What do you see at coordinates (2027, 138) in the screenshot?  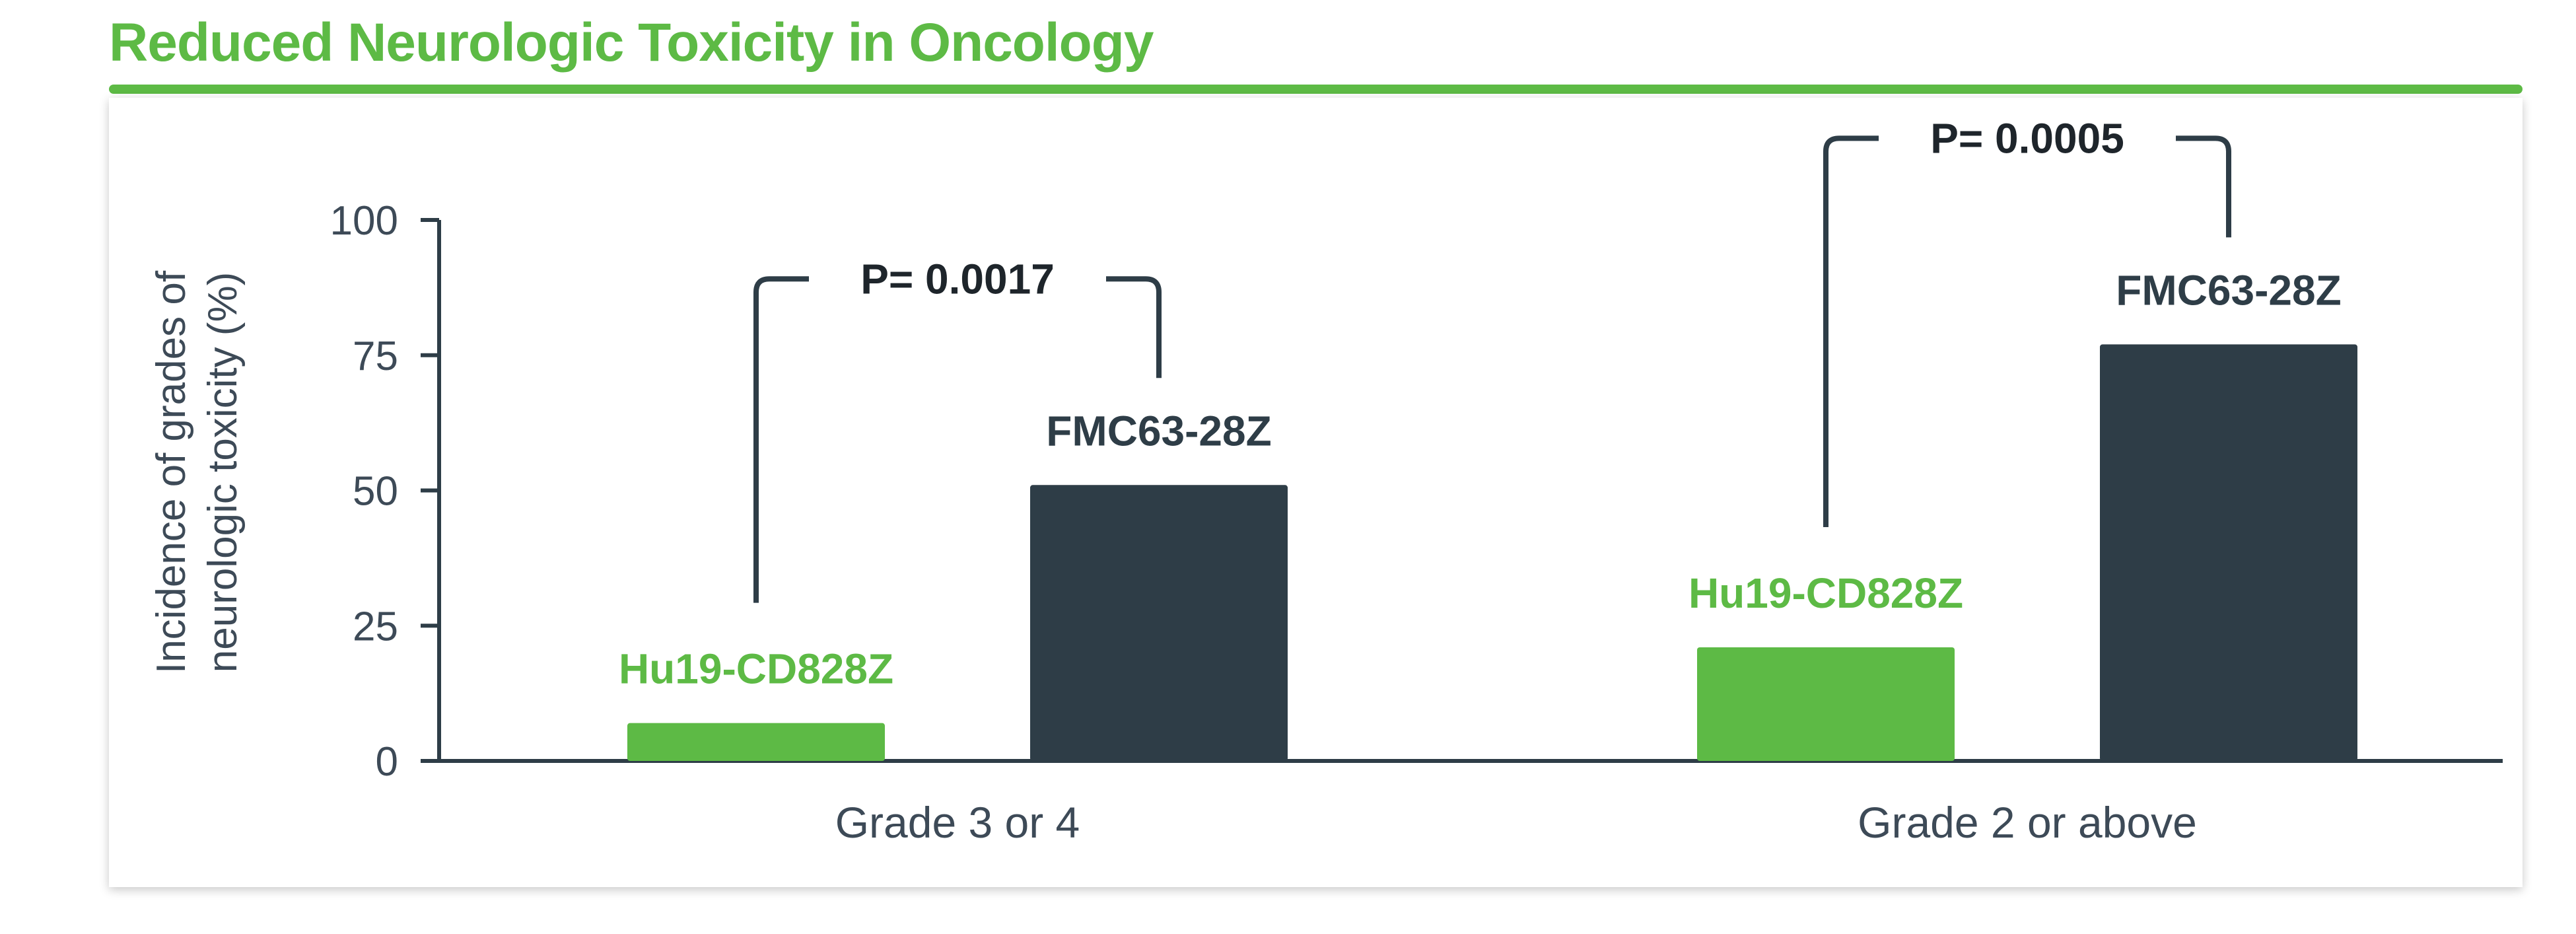 I see `p-value-label: P= 0.0005` at bounding box center [2027, 138].